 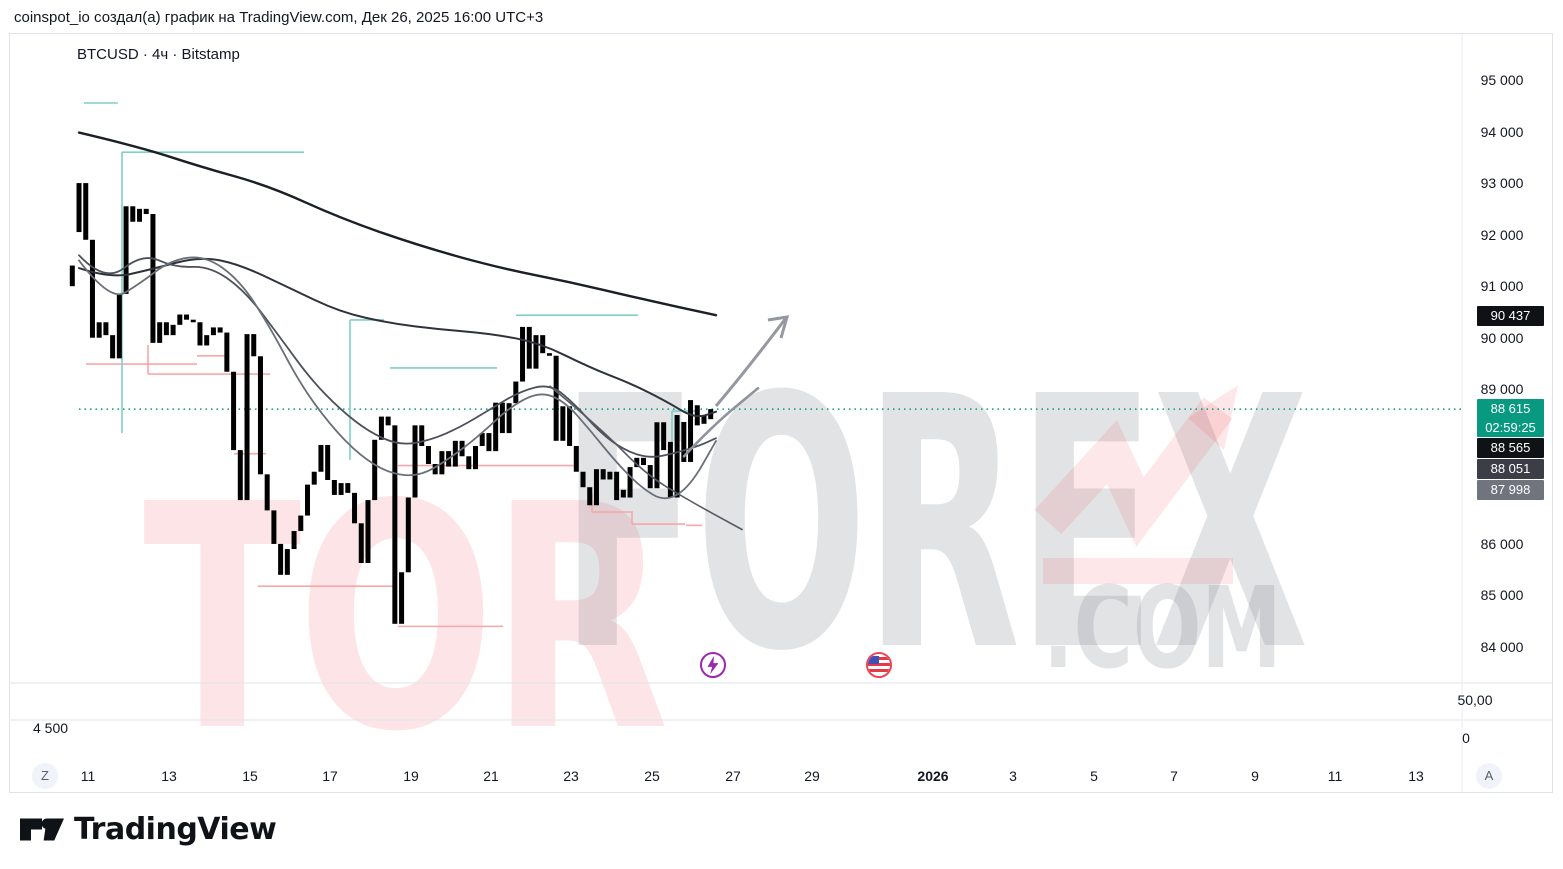 I want to click on price-axis-label: 86 000, so click(x=1502, y=543).